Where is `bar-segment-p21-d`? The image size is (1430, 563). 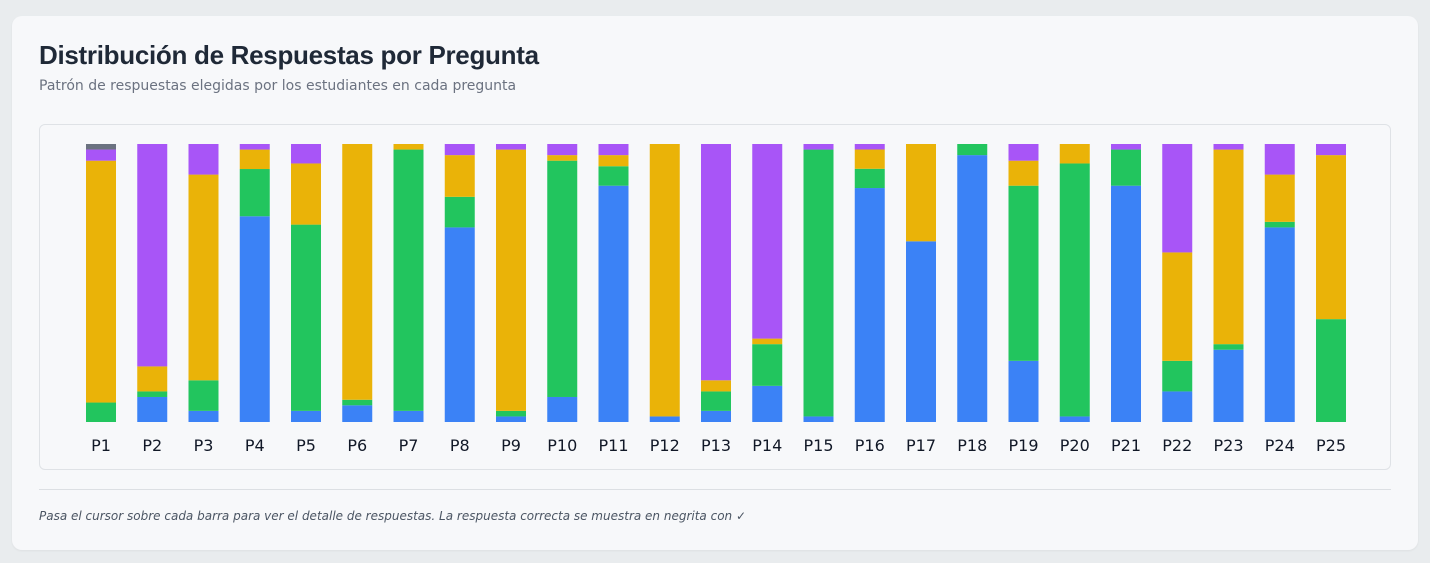
bar-segment-p21-d is located at coordinates (1126, 147).